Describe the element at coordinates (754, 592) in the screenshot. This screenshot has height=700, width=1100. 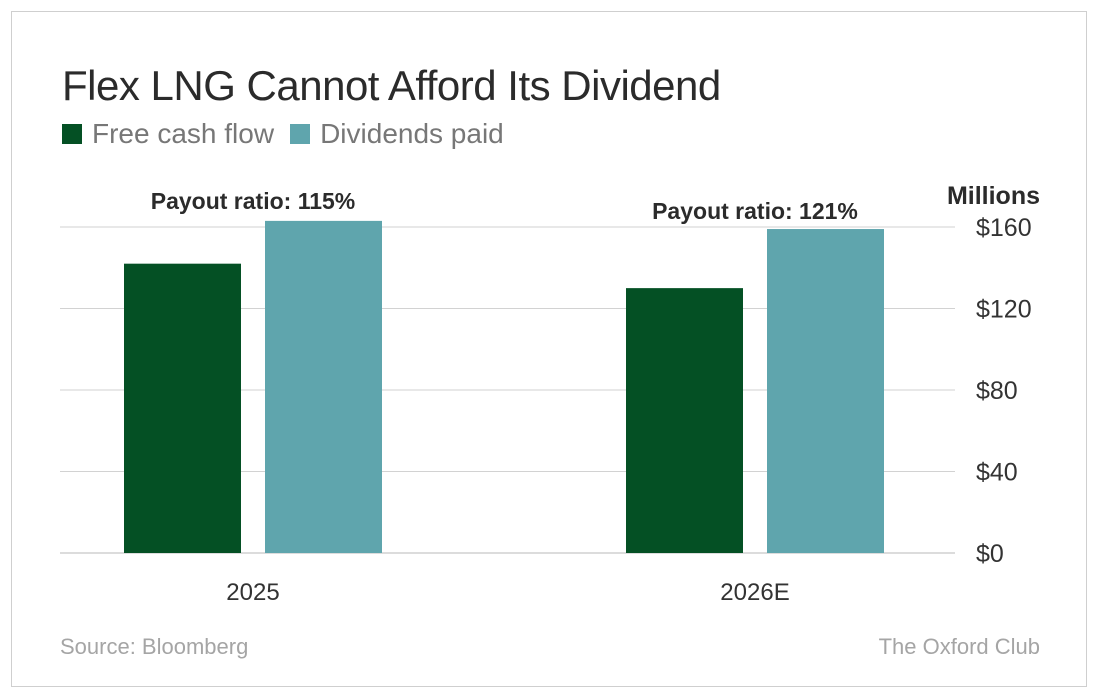
I see `x-tick-label-2026e: 2026E` at that location.